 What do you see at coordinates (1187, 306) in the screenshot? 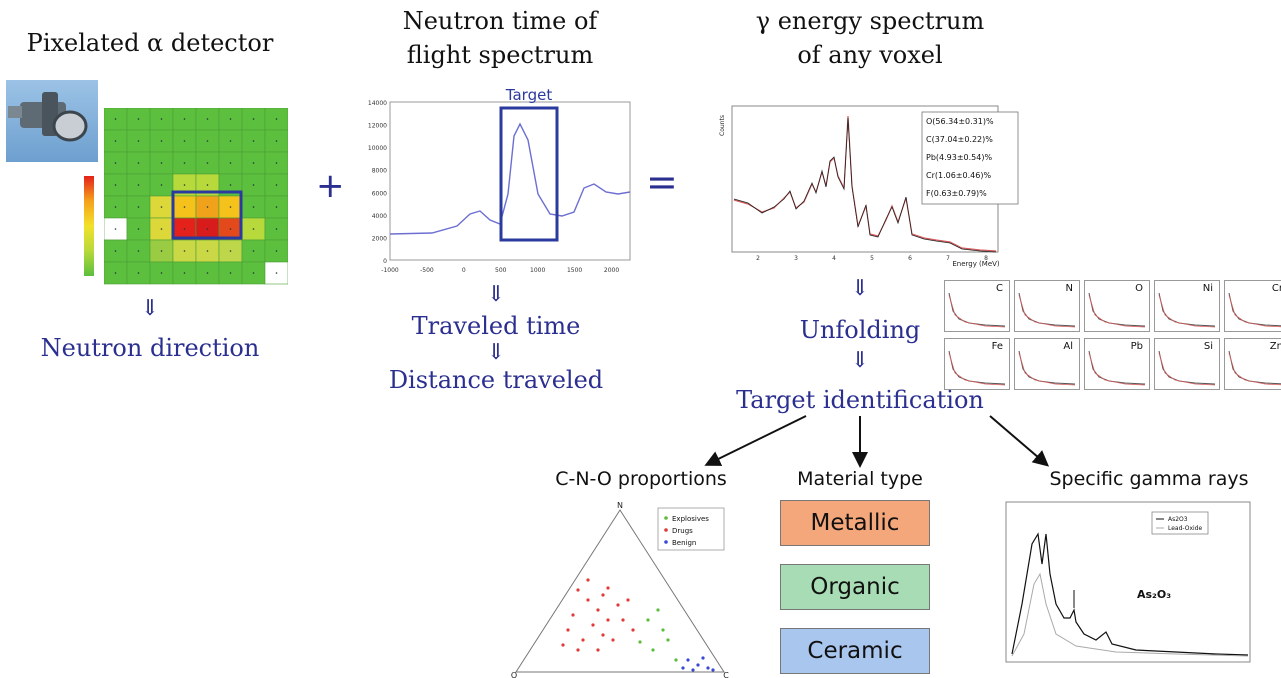
I see `element-spectrum-thumb: Ni` at bounding box center [1187, 306].